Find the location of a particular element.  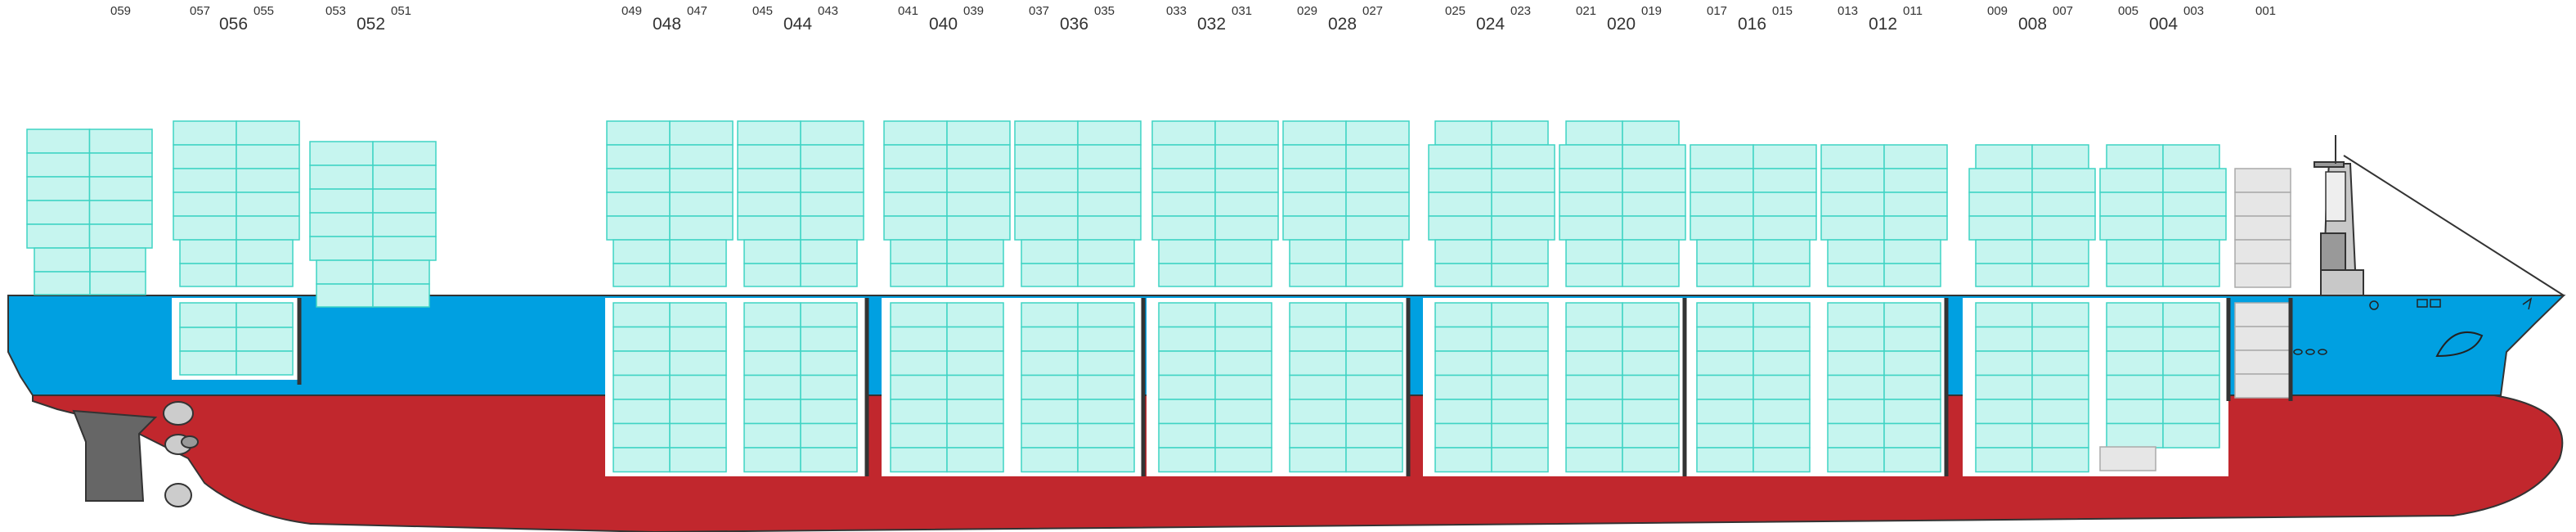

bay-label-center: 012 is located at coordinates (1883, 24).